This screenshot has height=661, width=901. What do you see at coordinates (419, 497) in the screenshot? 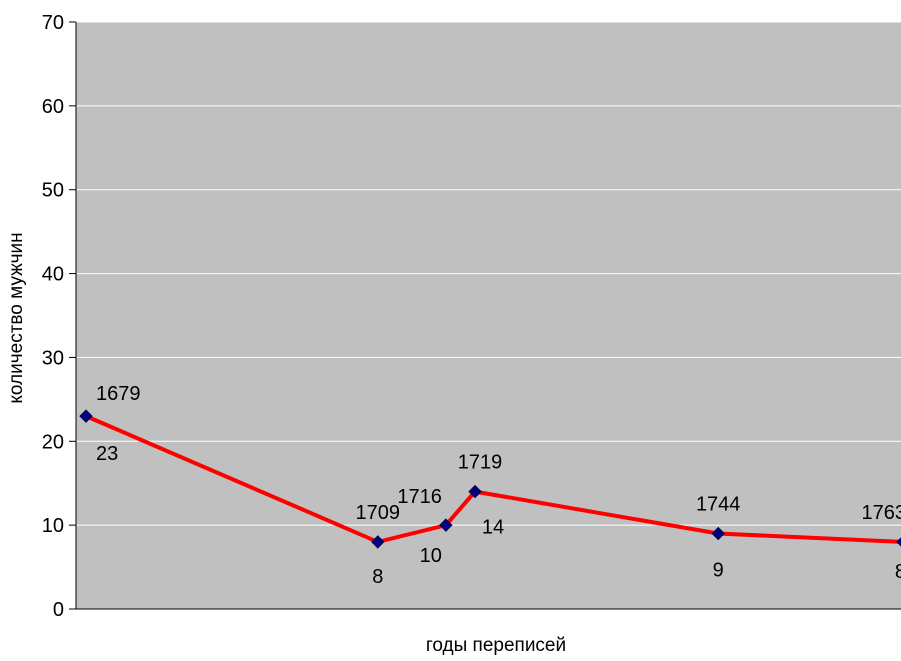
I see `year-label: 1716` at bounding box center [419, 497].